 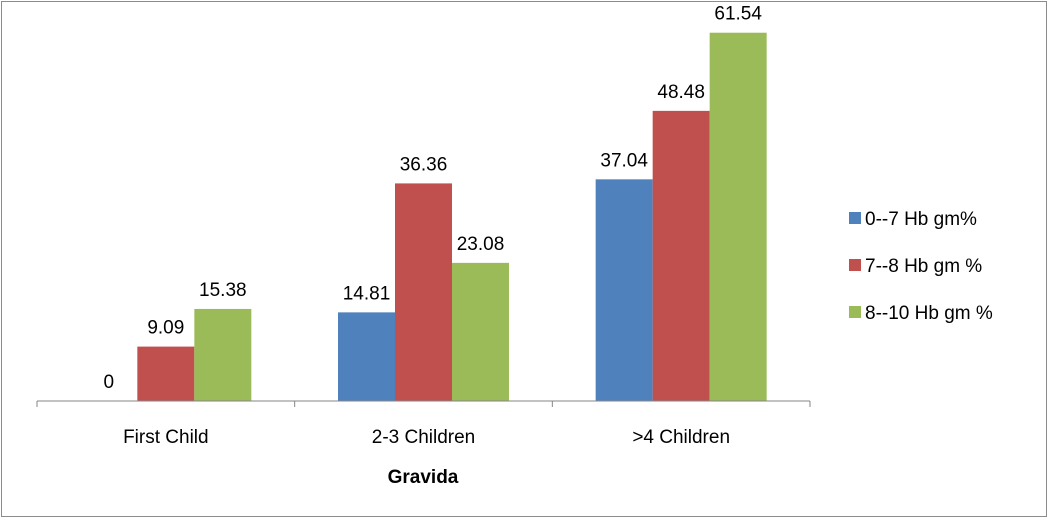 I want to click on data-label-series1-3: 37.04, so click(x=624, y=160).